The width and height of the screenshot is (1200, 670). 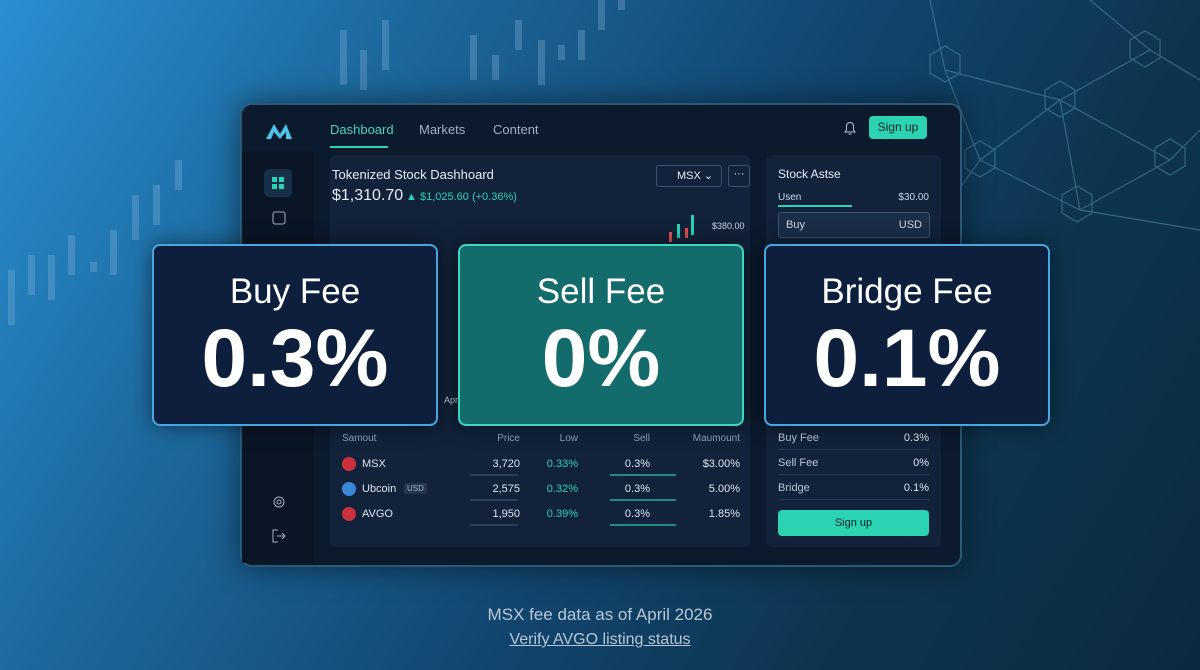 What do you see at coordinates (374, 464) in the screenshot?
I see `token-name: MSX` at bounding box center [374, 464].